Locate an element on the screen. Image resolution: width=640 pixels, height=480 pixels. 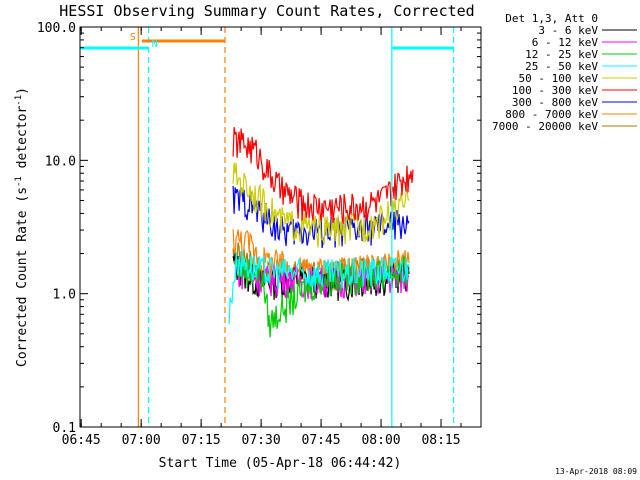
x-tick-label: 06:45 is located at coordinates (81, 440).